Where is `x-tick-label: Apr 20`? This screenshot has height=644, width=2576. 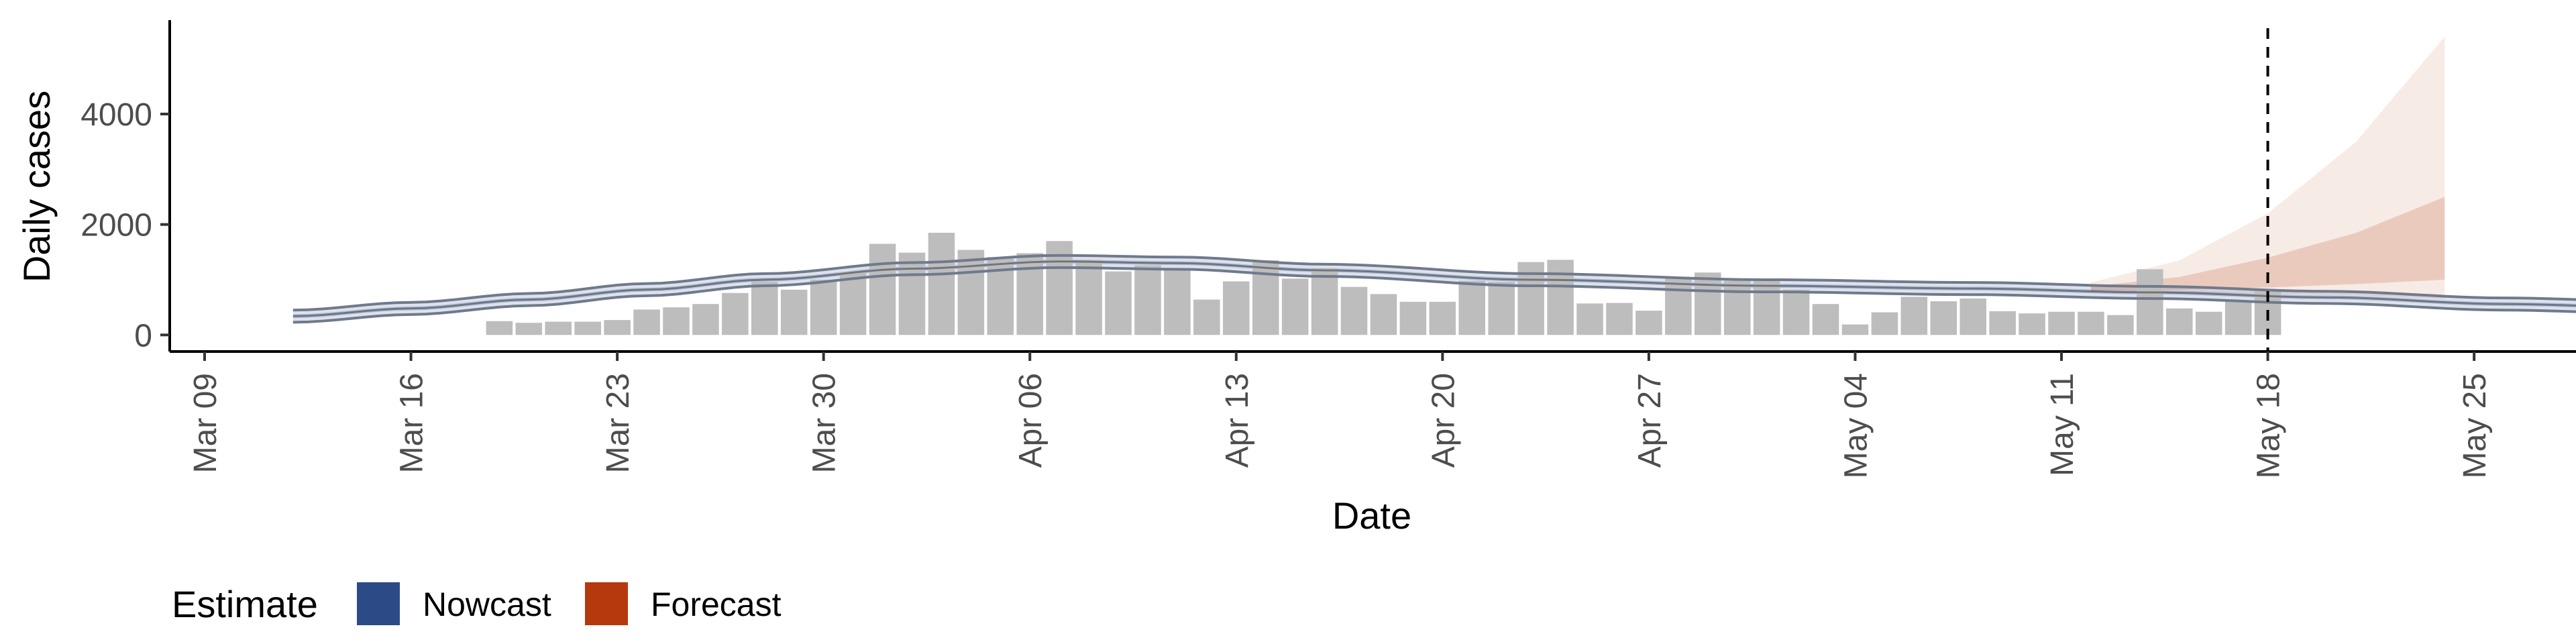 x-tick-label: Apr 20 is located at coordinates (1443, 420).